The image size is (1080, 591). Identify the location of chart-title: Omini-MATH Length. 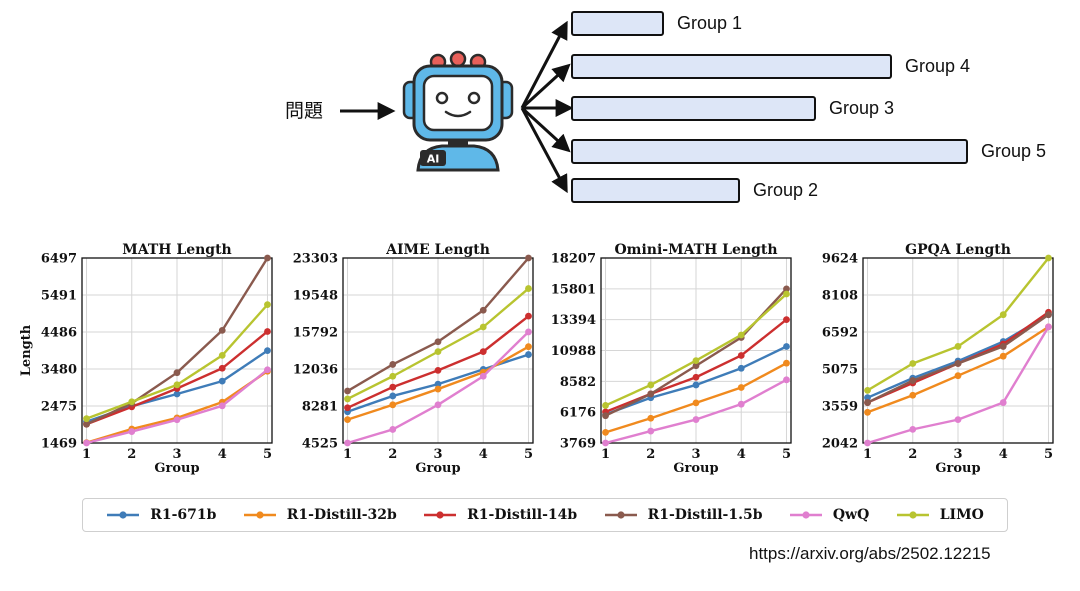
(695, 250).